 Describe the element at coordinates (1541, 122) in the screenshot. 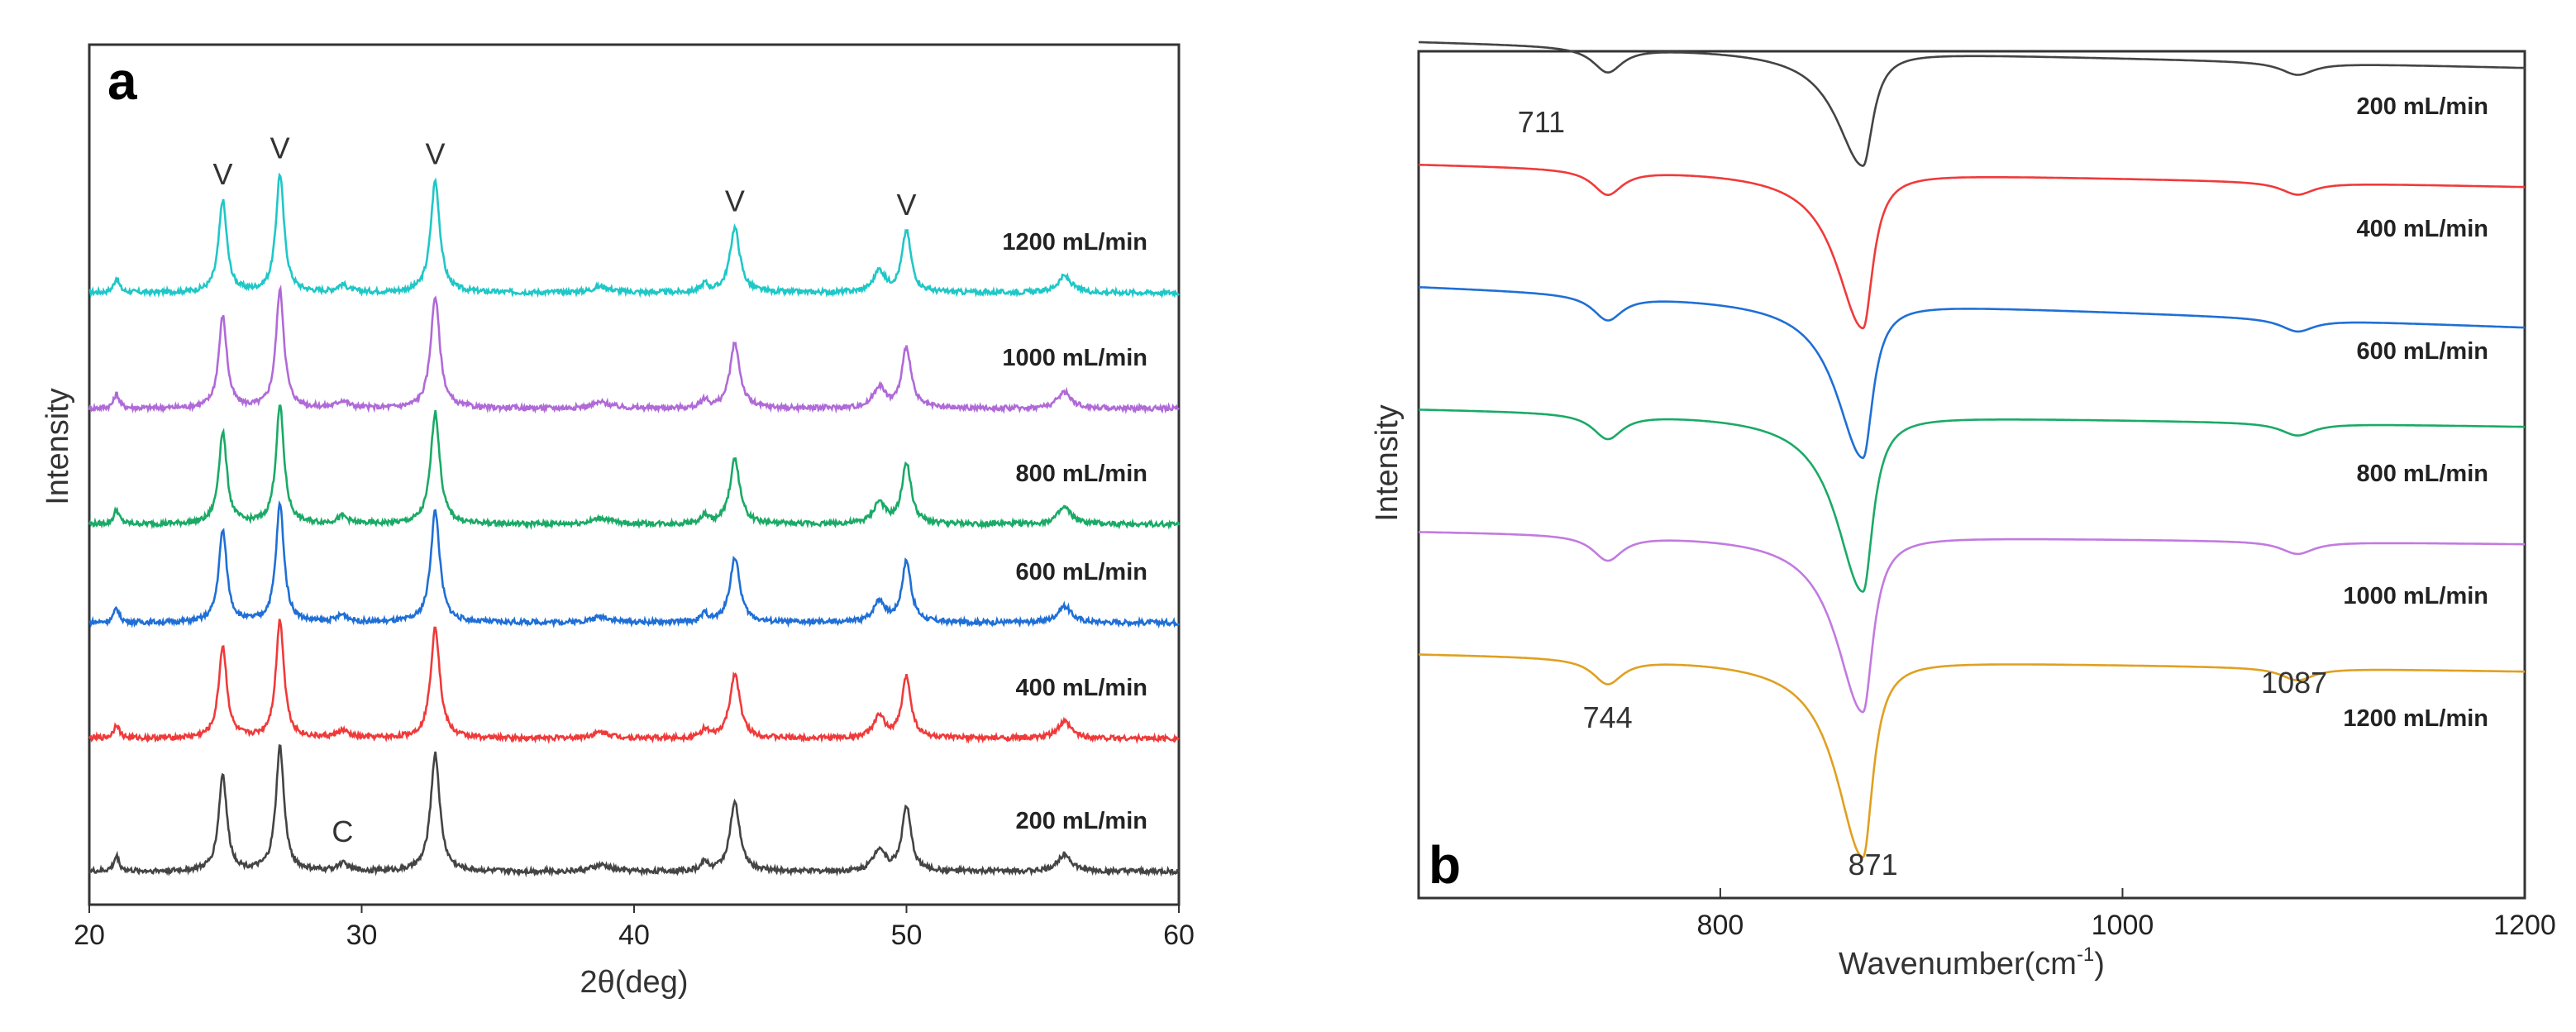

I see `band-annotation: 711` at that location.